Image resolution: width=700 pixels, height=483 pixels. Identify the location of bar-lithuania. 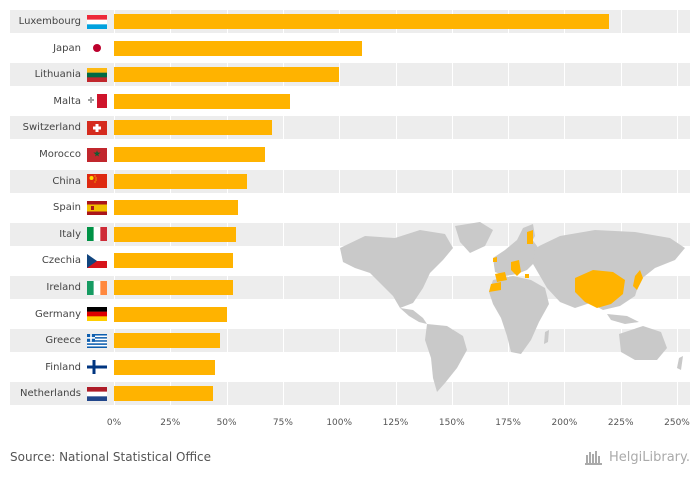
(227, 75).